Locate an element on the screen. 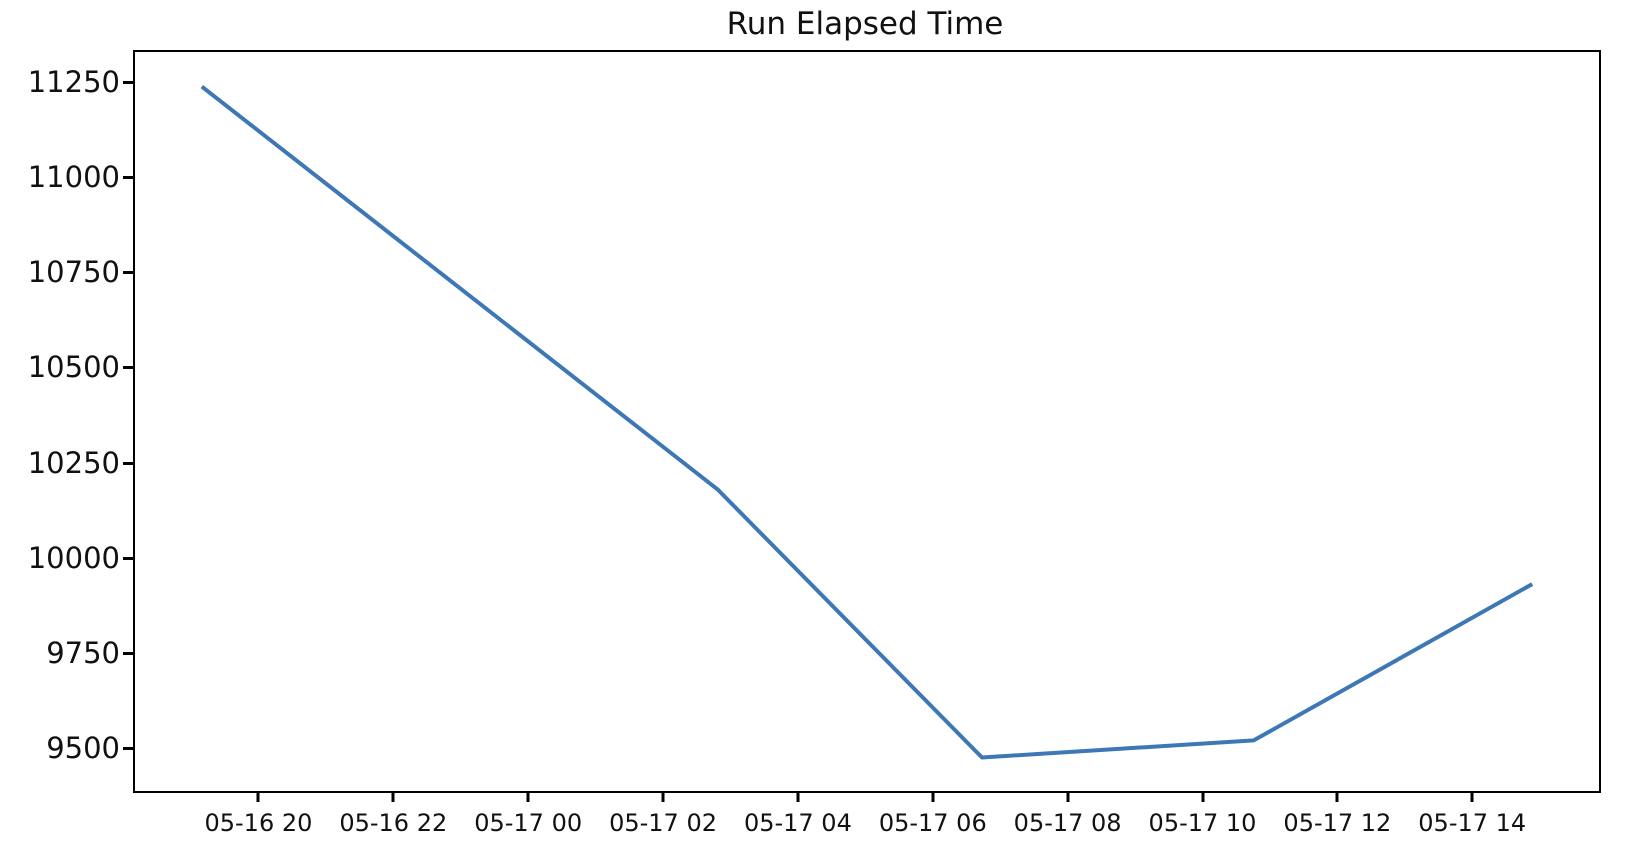 This screenshot has width=1640, height=868. x-tick-label: 05-17 08 is located at coordinates (1067, 823).